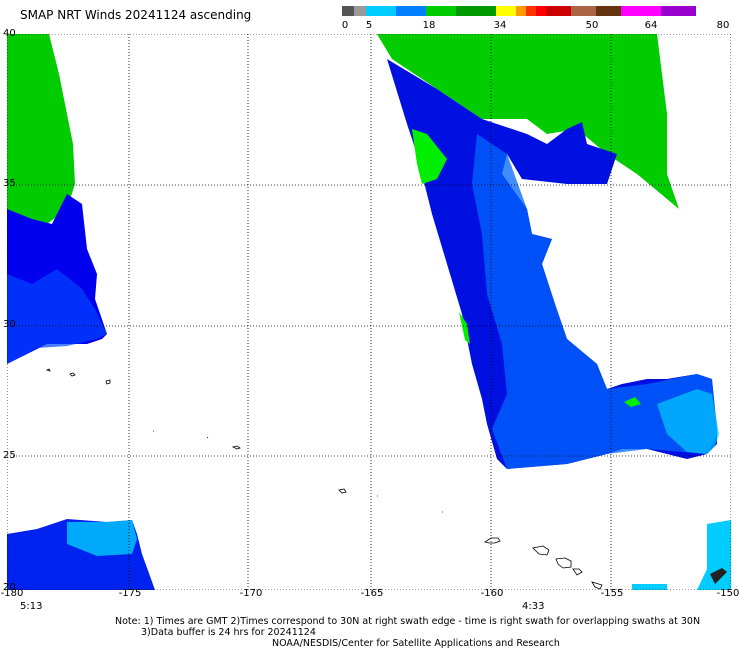 The height and width of the screenshot is (650, 740). I want to click on scale-labels: 0 5 18 34 50 64 80, so click(370, 26).